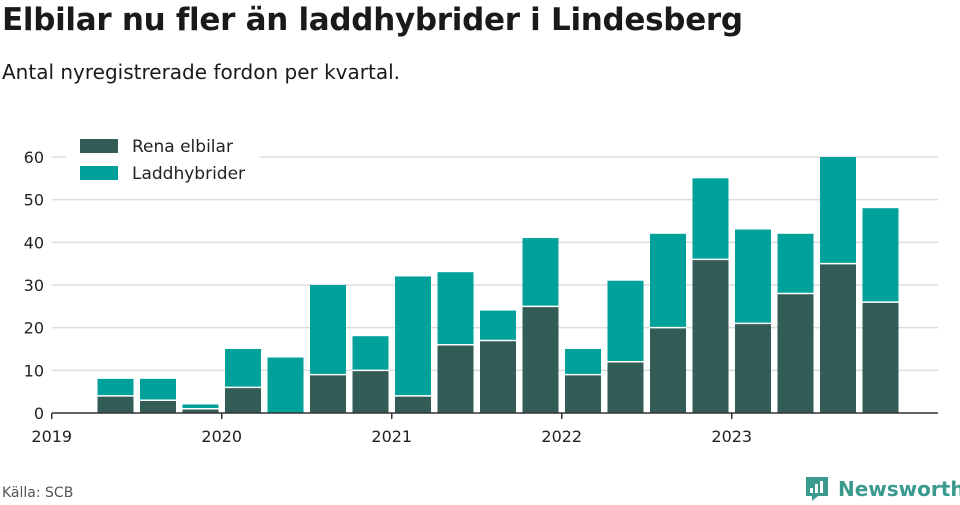  Describe the element at coordinates (201, 72) in the screenshot. I see `chart-subtitle: Antal nyregistrerade fordon per kvartal.` at that location.